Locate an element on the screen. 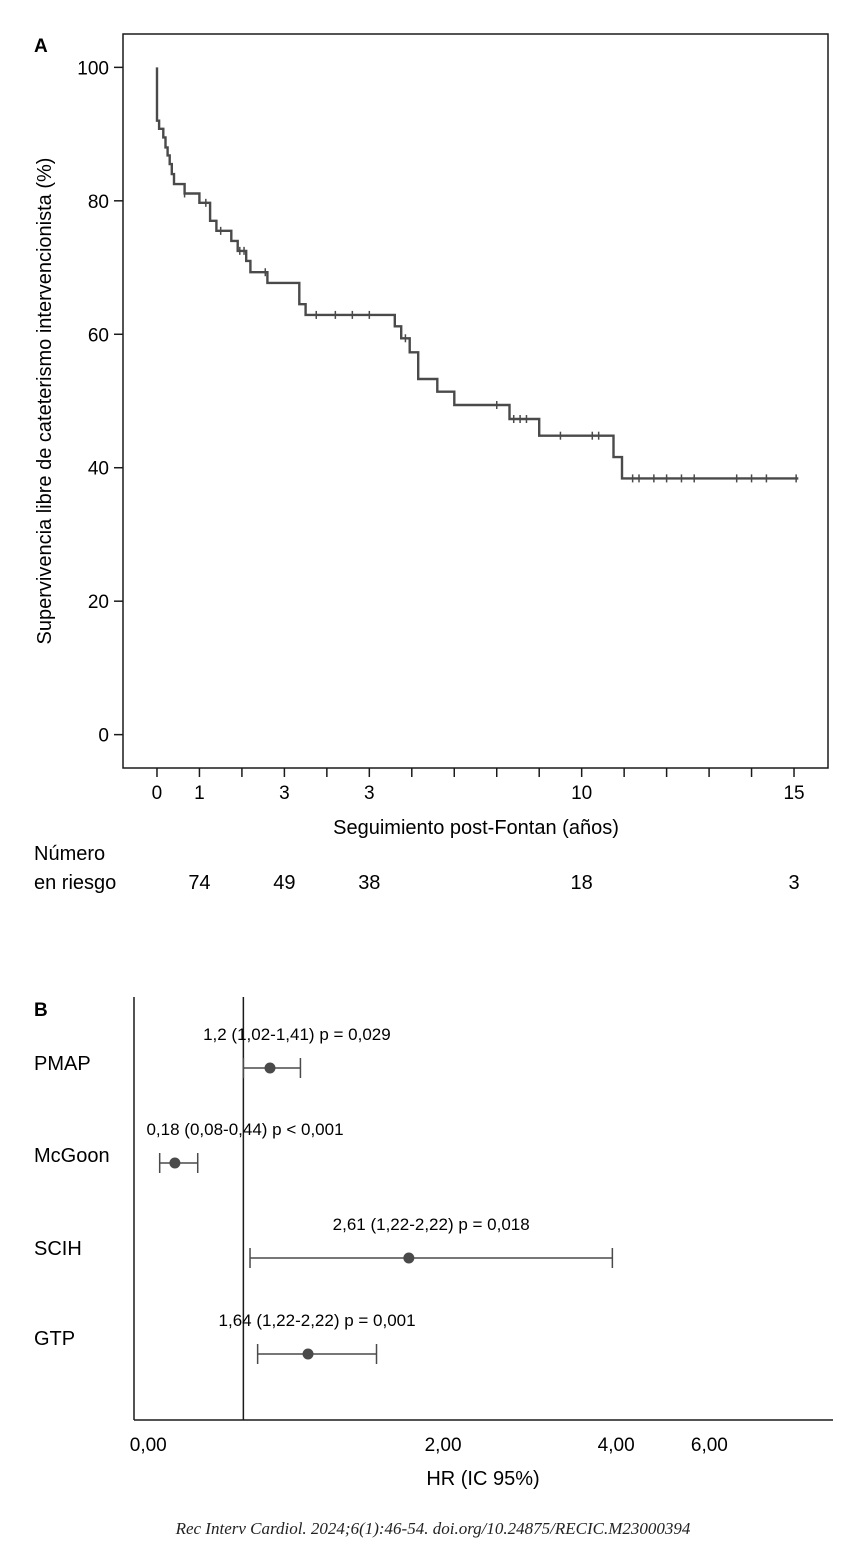 The width and height of the screenshot is (866, 1558). risk-value: 18 is located at coordinates (582, 883).